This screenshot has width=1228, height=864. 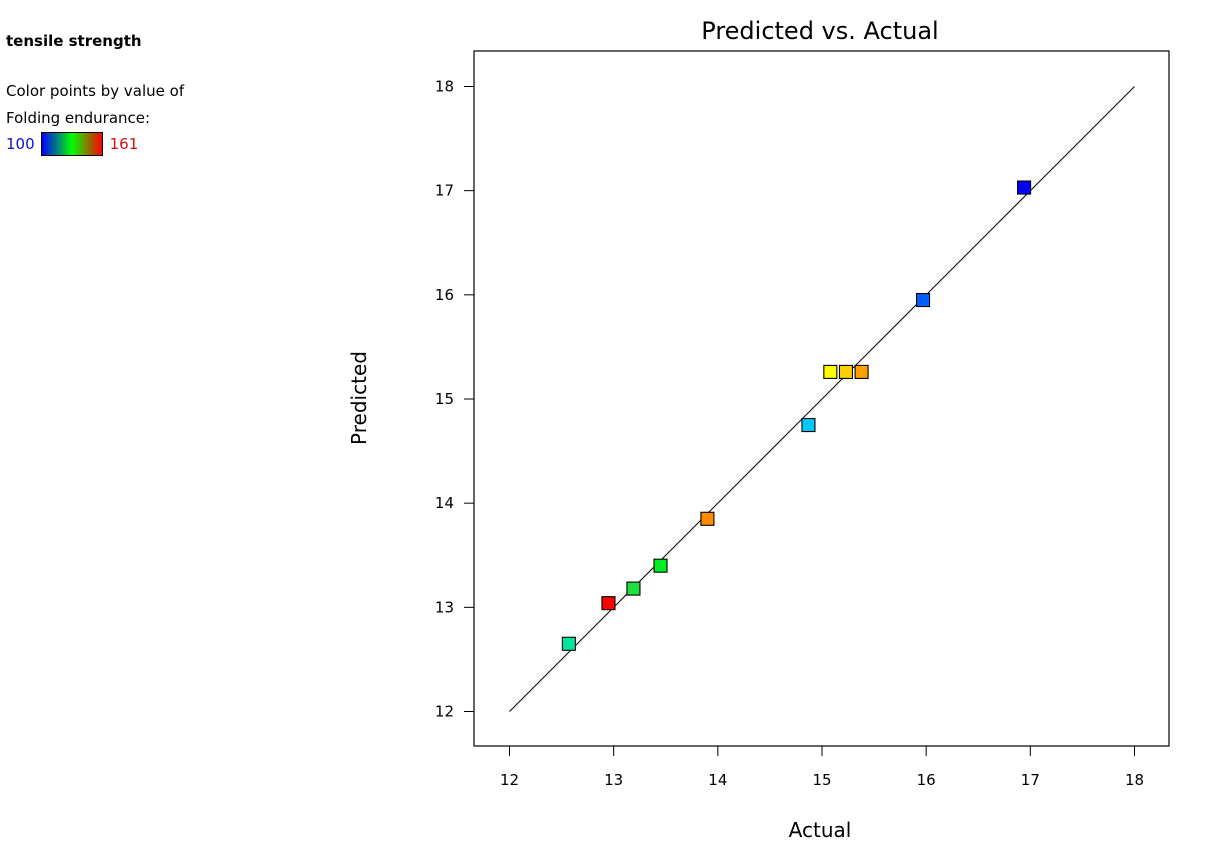 I want to click on response-name: tensile strength, so click(x=74, y=41).